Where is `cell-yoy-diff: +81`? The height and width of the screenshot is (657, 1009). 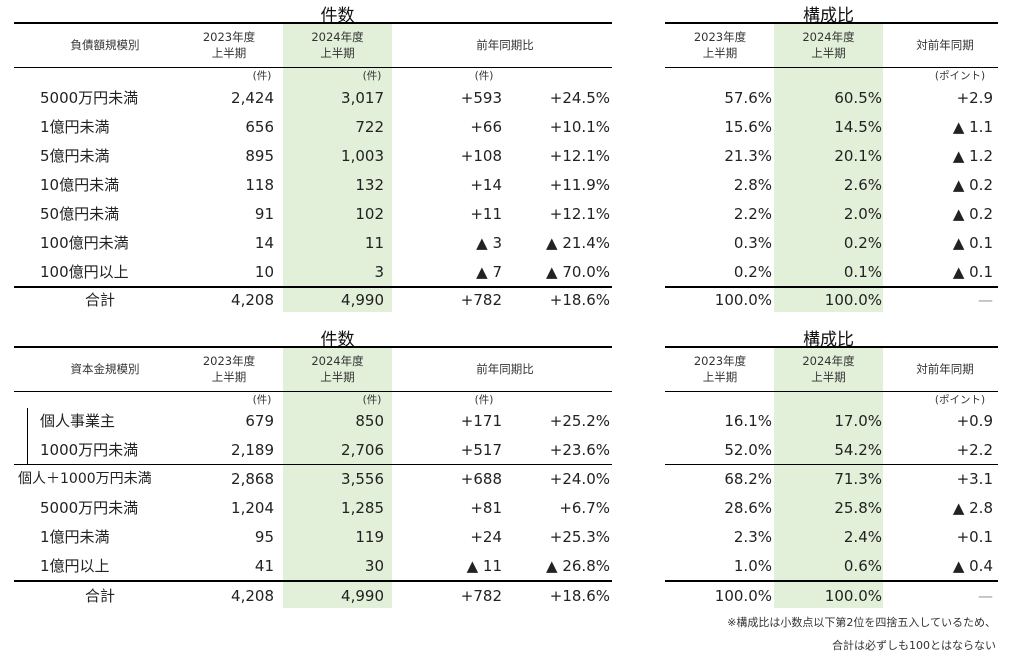
cell-yoy-diff: +81 is located at coordinates (486, 508).